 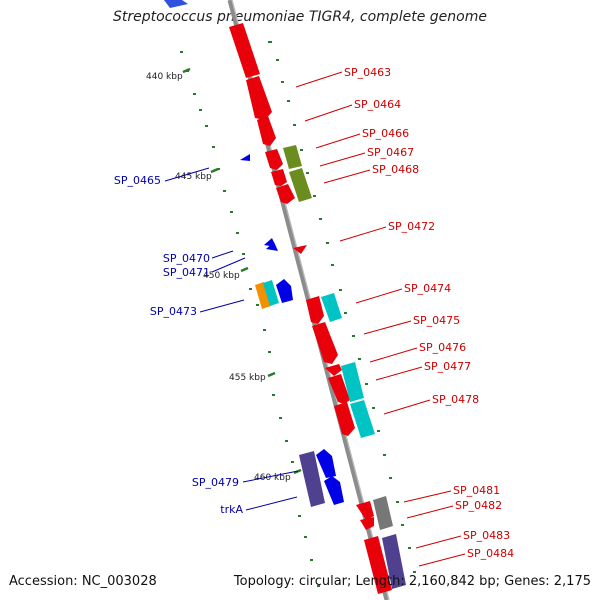 What do you see at coordinates (137, 180) in the screenshot?
I see `gene-label: SP_0465` at bounding box center [137, 180].